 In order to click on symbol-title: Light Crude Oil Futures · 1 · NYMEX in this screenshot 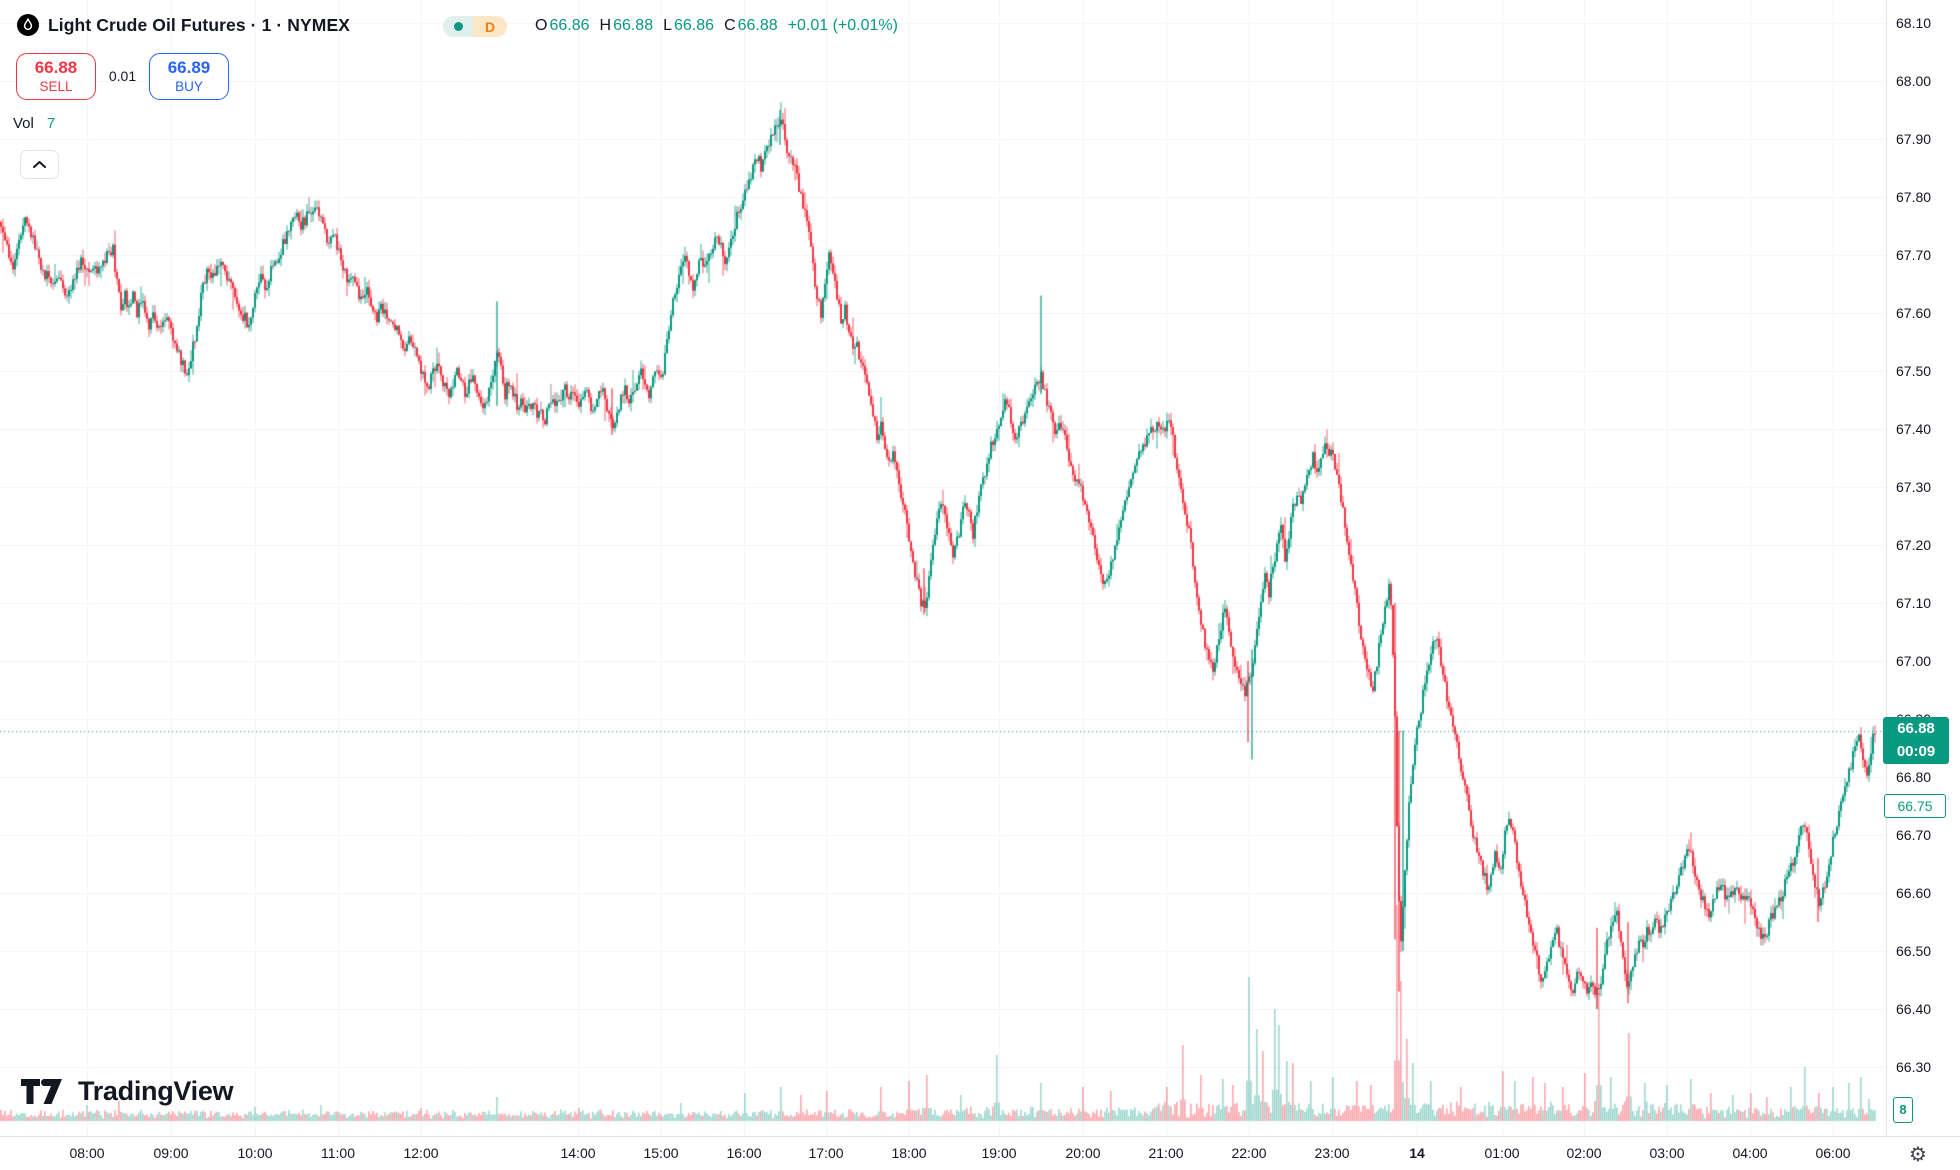, I will do `click(199, 24)`.